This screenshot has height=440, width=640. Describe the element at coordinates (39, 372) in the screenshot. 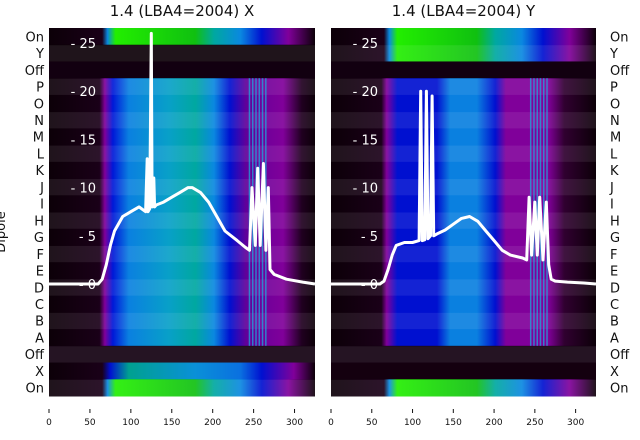

I see `row-label: X` at that location.